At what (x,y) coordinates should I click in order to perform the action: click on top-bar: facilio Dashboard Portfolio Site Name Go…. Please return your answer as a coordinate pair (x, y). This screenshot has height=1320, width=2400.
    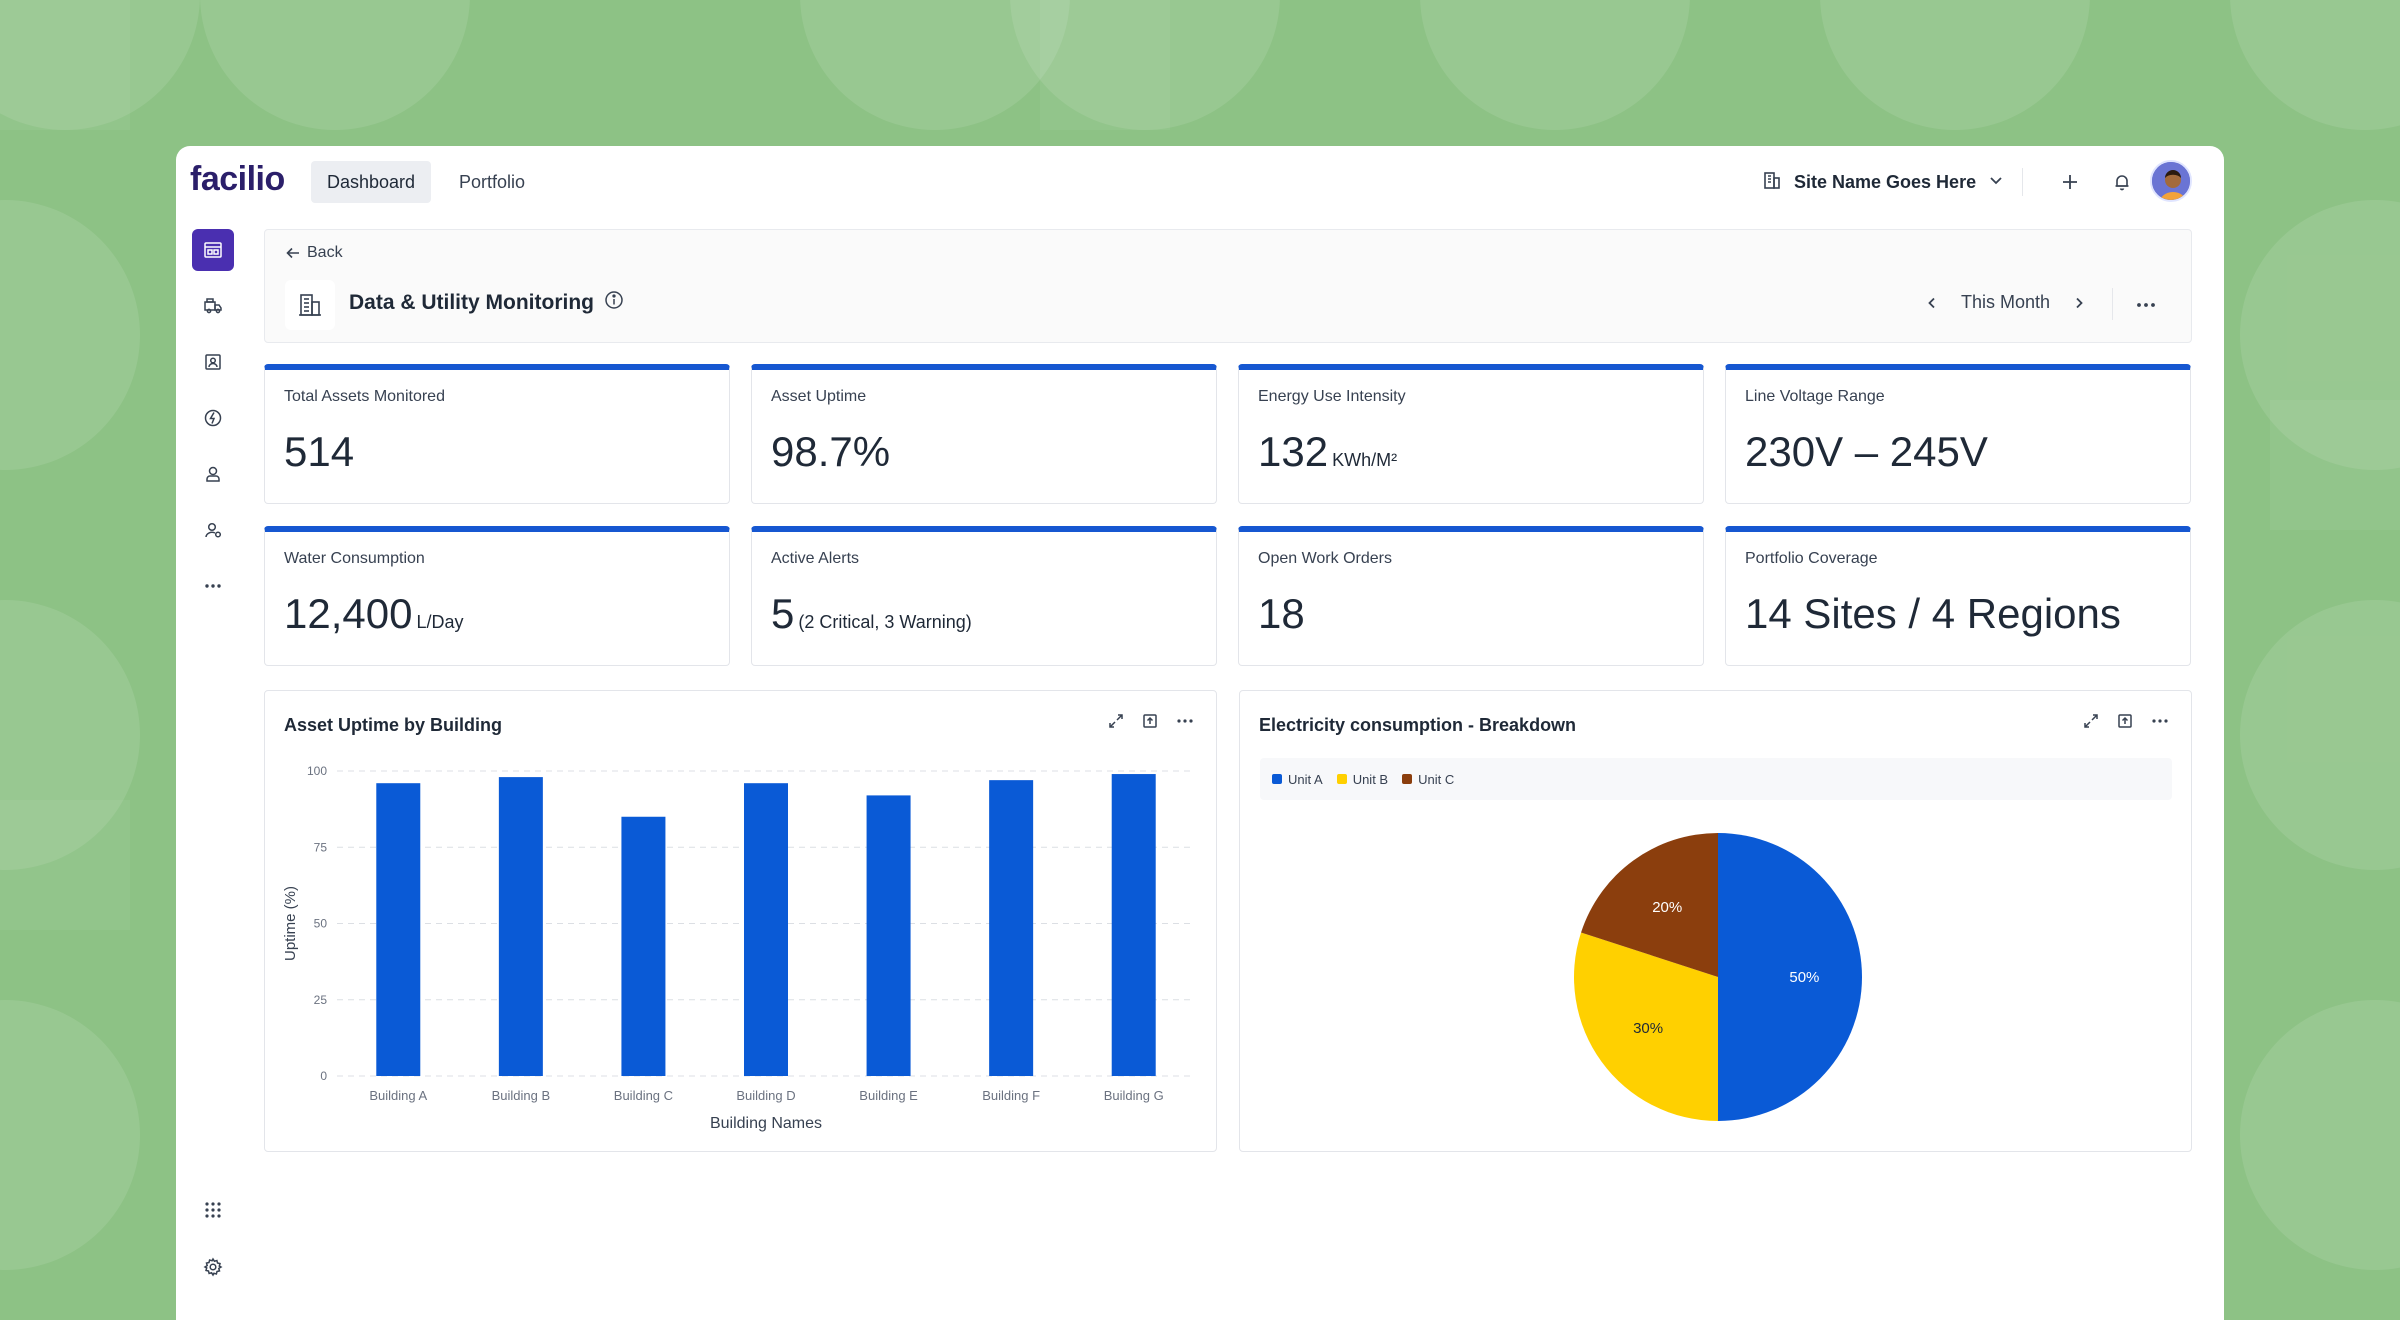
    Looking at the image, I should click on (1200, 182).